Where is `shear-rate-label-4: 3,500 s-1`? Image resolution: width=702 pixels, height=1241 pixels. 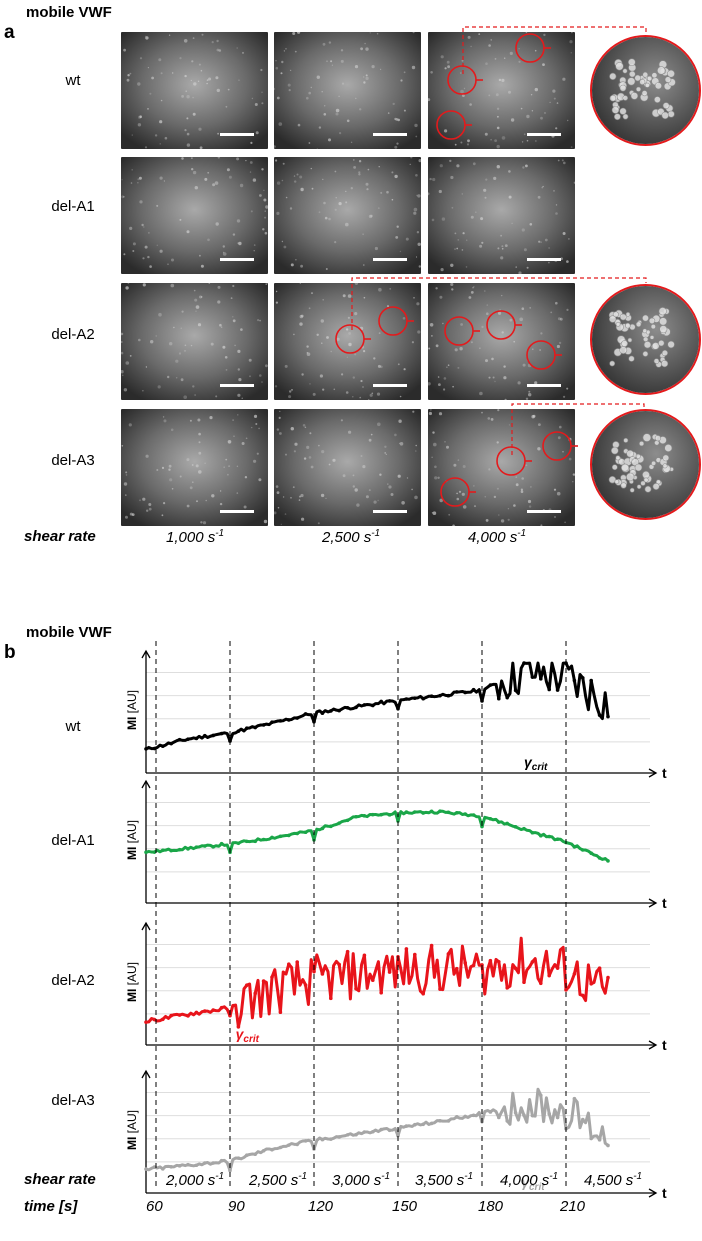 shear-rate-label-4: 3,500 s-1 is located at coordinates (444, 1180).